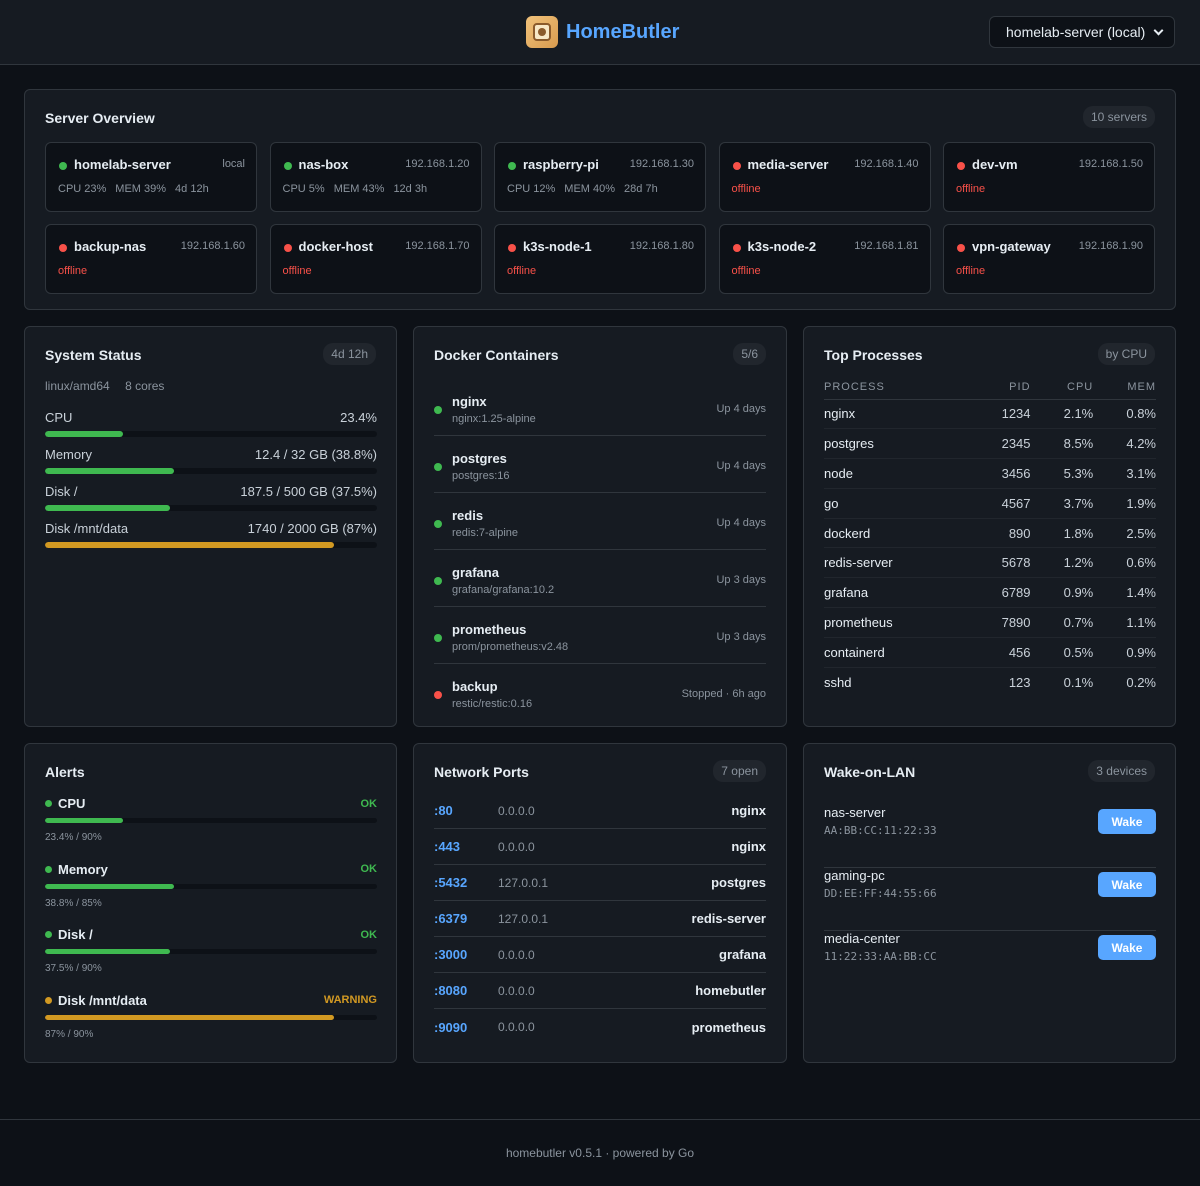  What do you see at coordinates (886, 164) in the screenshot?
I see `server-ip: 192.168.1.40` at bounding box center [886, 164].